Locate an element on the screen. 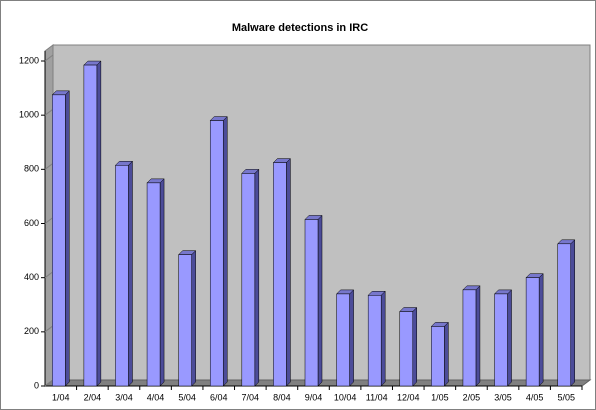 This screenshot has width=596, height=410. x-tick-label: 1/05 is located at coordinates (440, 397).